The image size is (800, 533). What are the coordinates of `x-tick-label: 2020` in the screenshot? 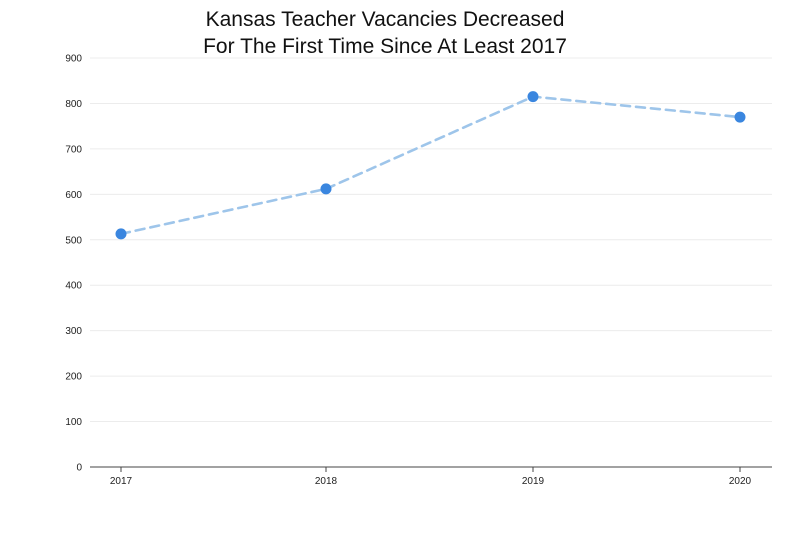 It's located at (740, 481).